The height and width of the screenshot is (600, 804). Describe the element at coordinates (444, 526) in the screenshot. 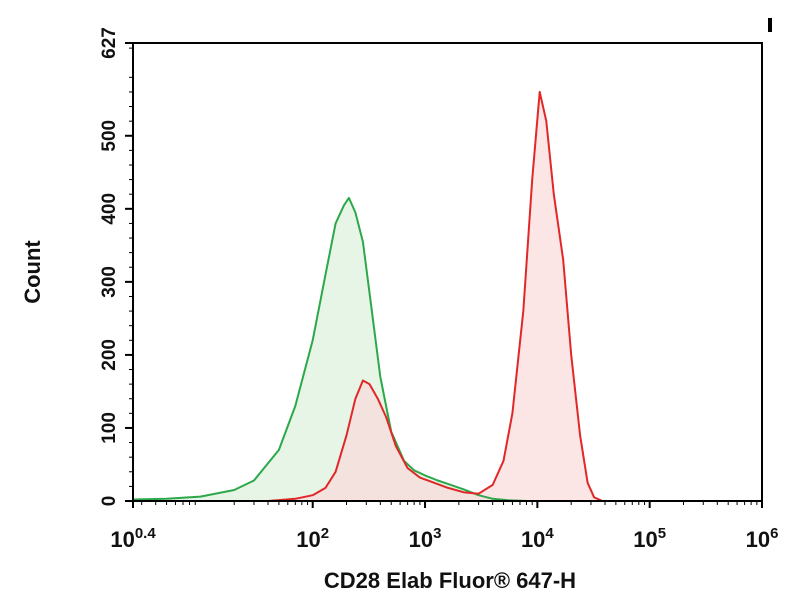

I see `x-axis: 100.4 10² 10³ 10⁴ 10⁵ 10⁶` at that location.